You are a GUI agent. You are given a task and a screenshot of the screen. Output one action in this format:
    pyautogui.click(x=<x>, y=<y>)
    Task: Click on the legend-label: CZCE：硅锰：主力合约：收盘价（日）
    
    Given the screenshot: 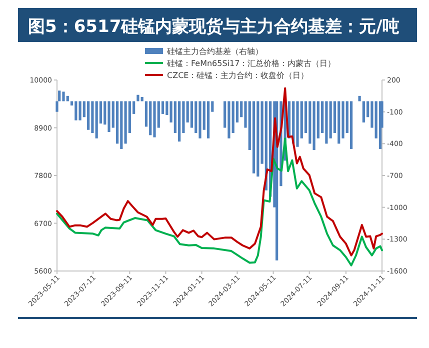 What is the action you would take?
    pyautogui.click(x=238, y=75)
    